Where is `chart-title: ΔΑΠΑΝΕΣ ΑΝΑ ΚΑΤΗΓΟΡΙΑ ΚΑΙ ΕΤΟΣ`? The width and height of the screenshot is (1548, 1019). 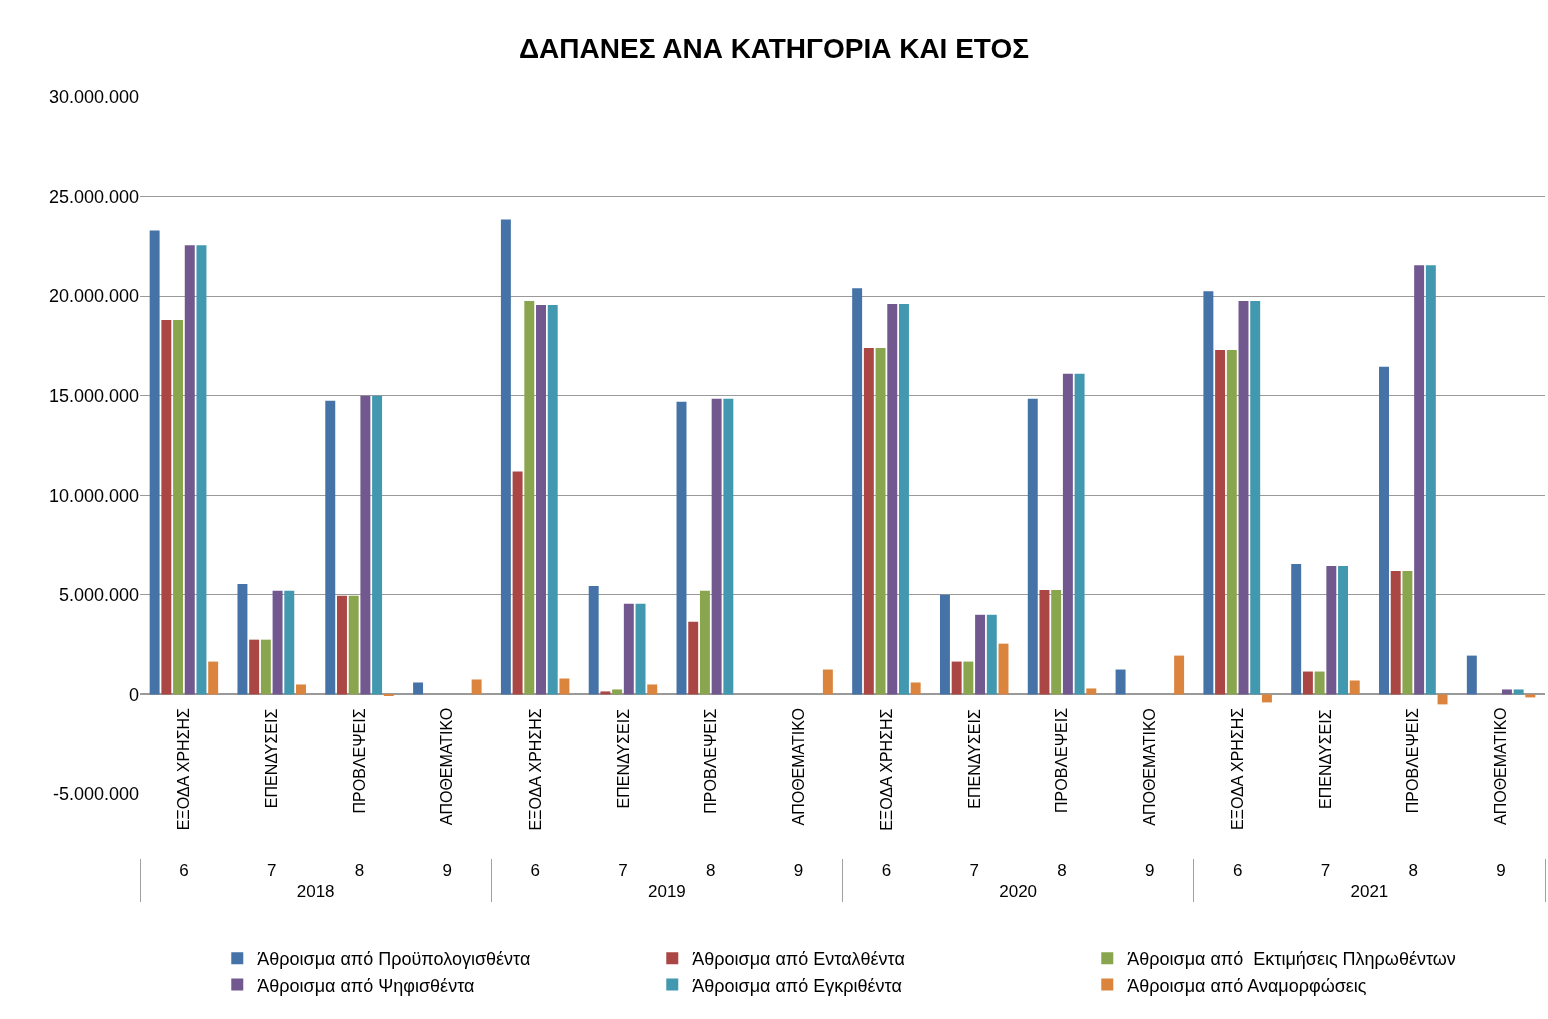
chart-title: ΔΑΠΑΝΕΣ ΑΝΑ ΚΑΤΗΓΟΡΙΑ ΚΑΙ ΕΤΟΣ is located at coordinates (774, 48).